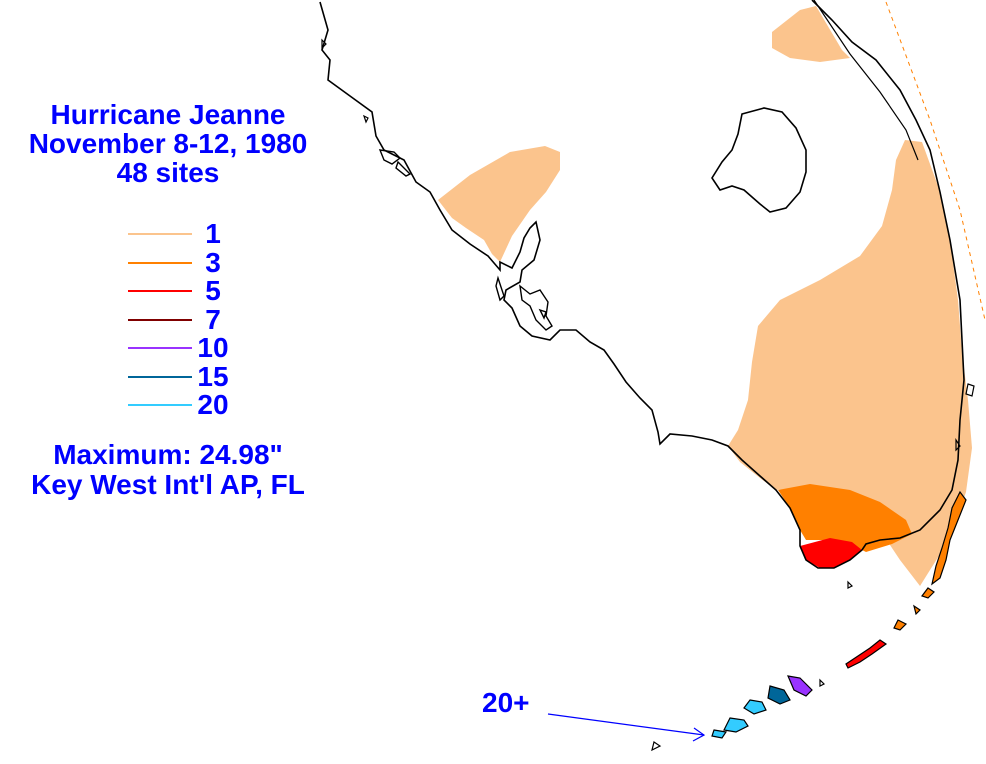  Describe the element at coordinates (506, 702) in the screenshot. I see `pointer-label: 20+` at that location.